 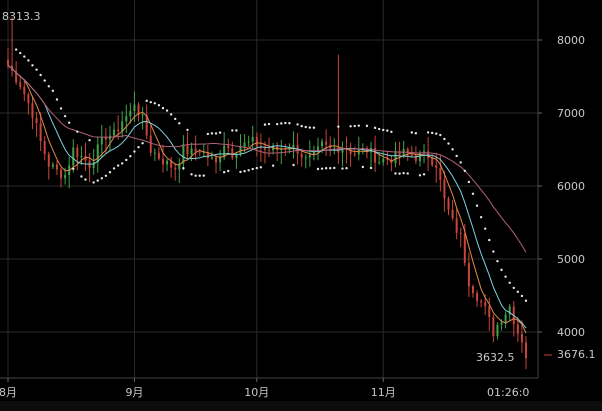 I want to click on bottom-scroll-bar, so click(x=301, y=406).